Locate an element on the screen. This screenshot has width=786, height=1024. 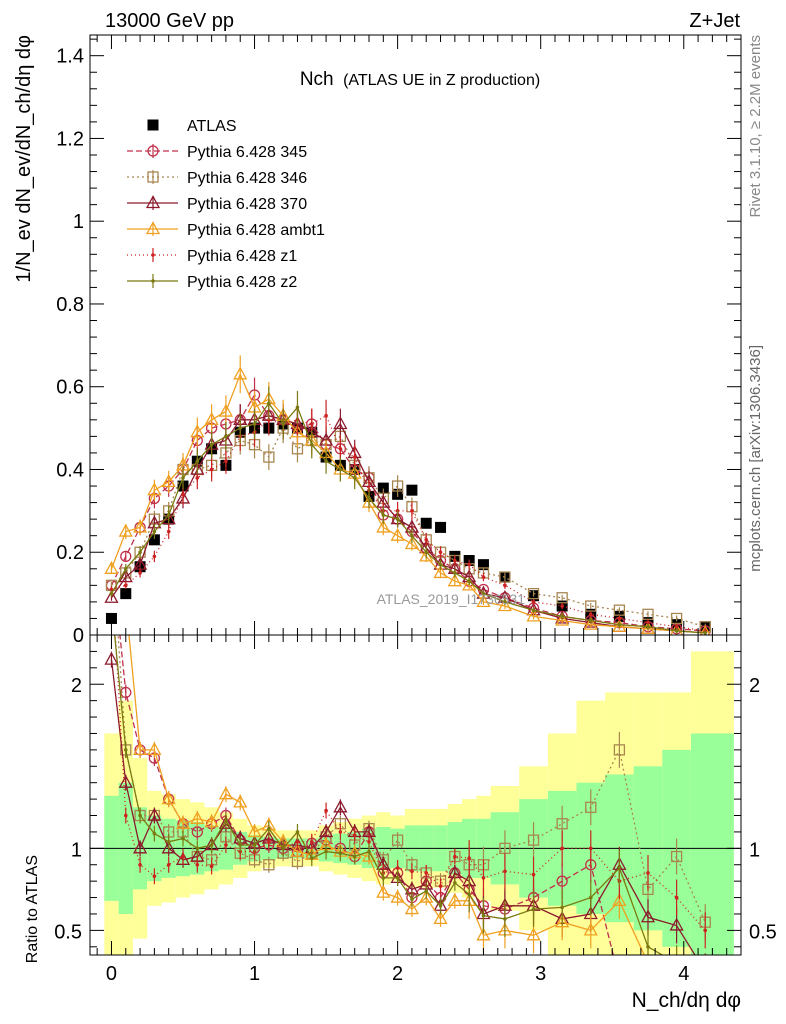
y-tick-label: 0 is located at coordinates (78, 636).